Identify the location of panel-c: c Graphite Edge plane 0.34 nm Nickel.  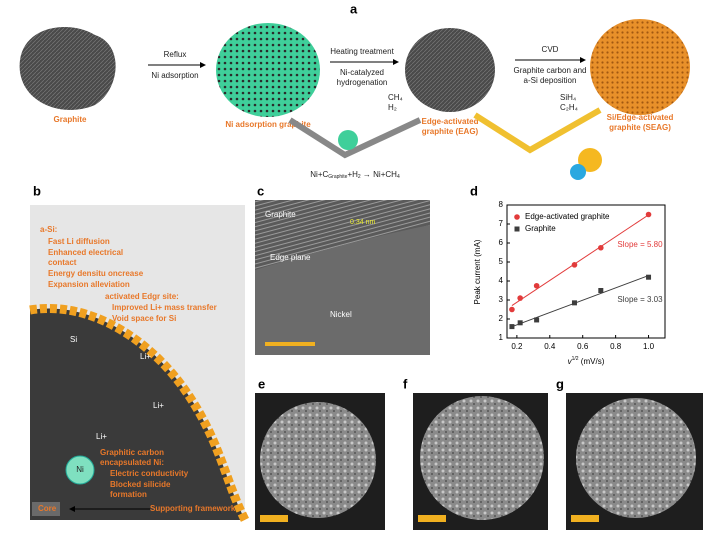
(342, 269).